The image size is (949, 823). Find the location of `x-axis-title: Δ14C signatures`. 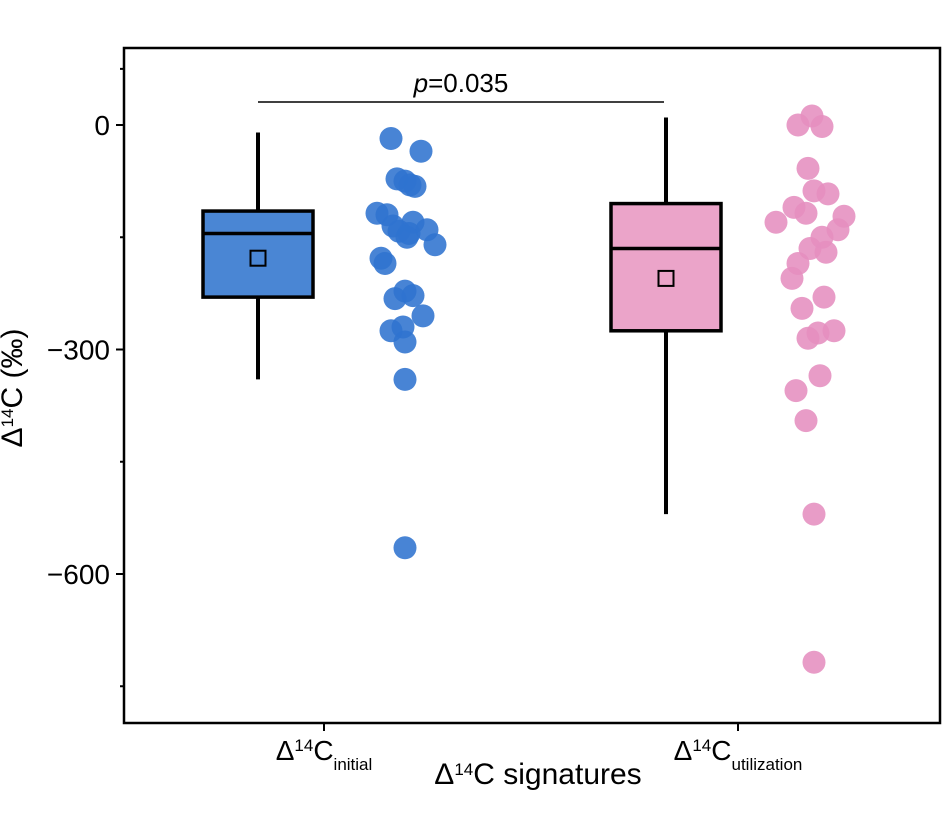

x-axis-title: Δ14C signatures is located at coordinates (537, 774).